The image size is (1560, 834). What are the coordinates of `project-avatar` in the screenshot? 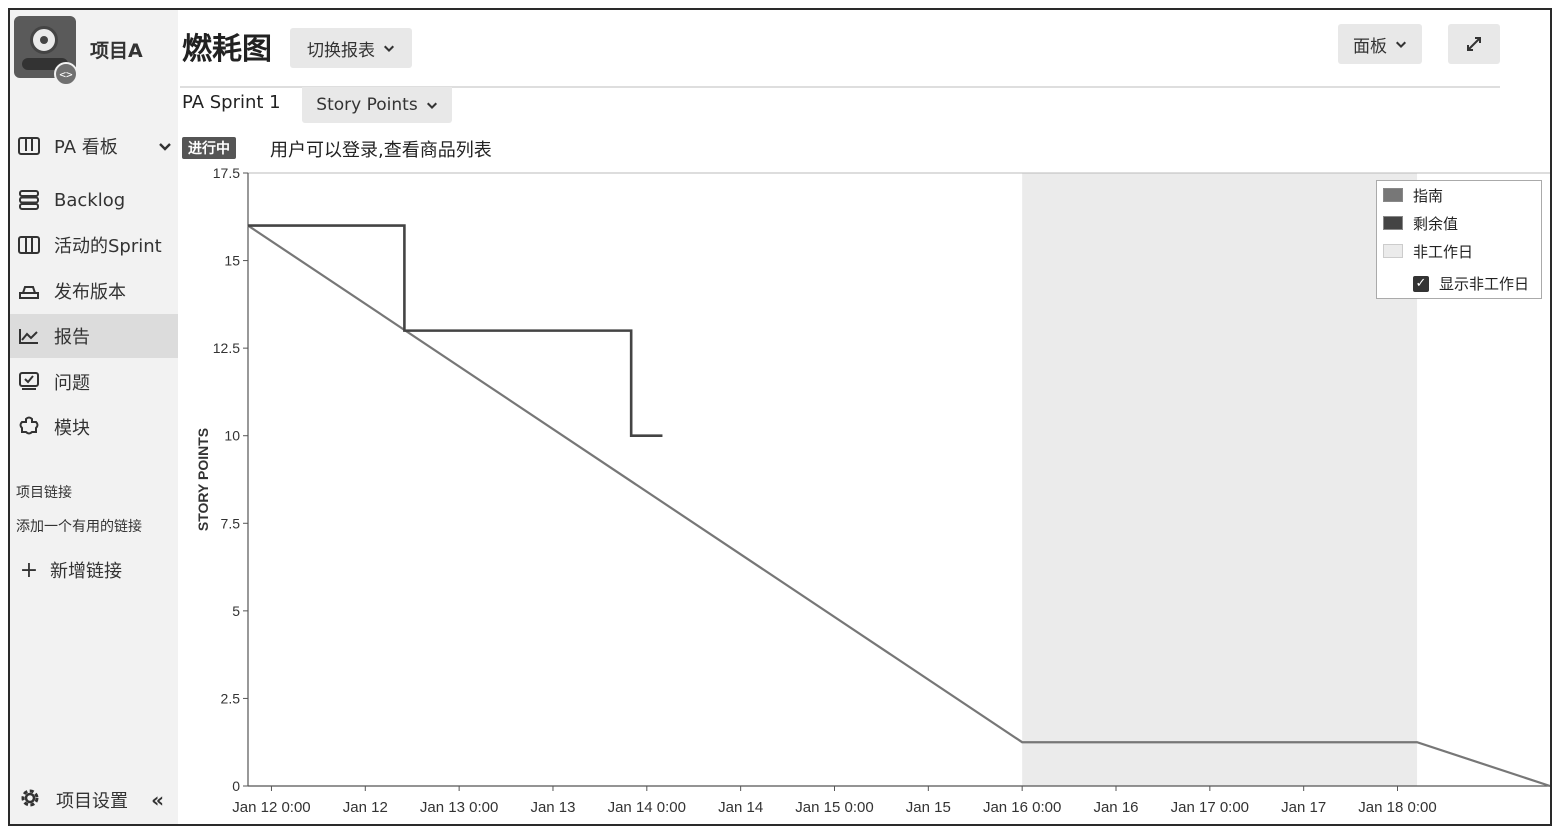 It's located at (45, 47).